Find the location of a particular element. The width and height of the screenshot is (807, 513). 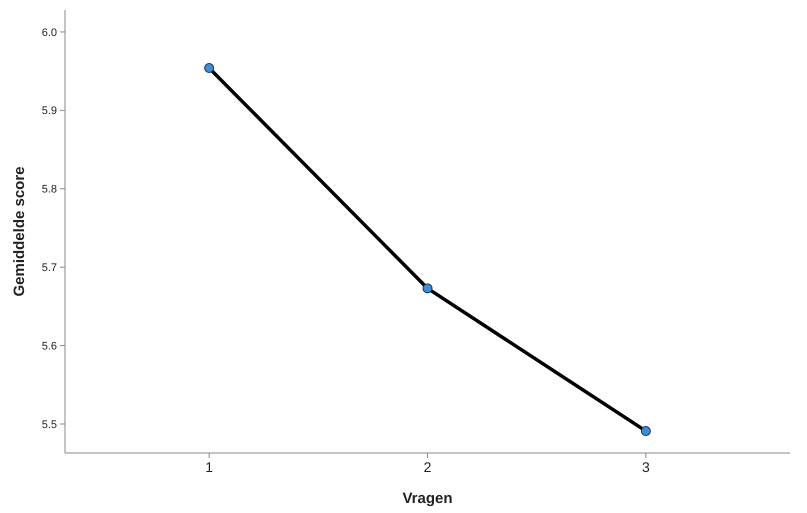

y-tick-label: 6.0 is located at coordinates (49, 32).